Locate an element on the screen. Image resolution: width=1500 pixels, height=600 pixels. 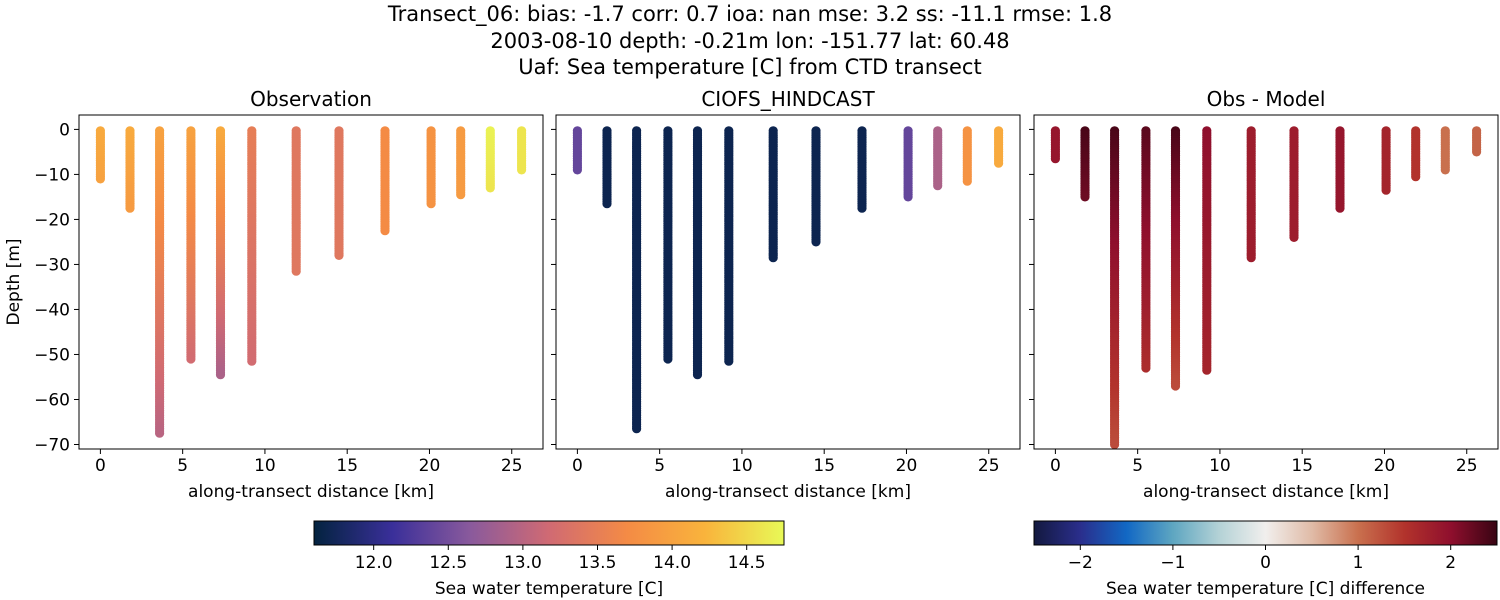
data-layer is located at coordinates (311, 282).